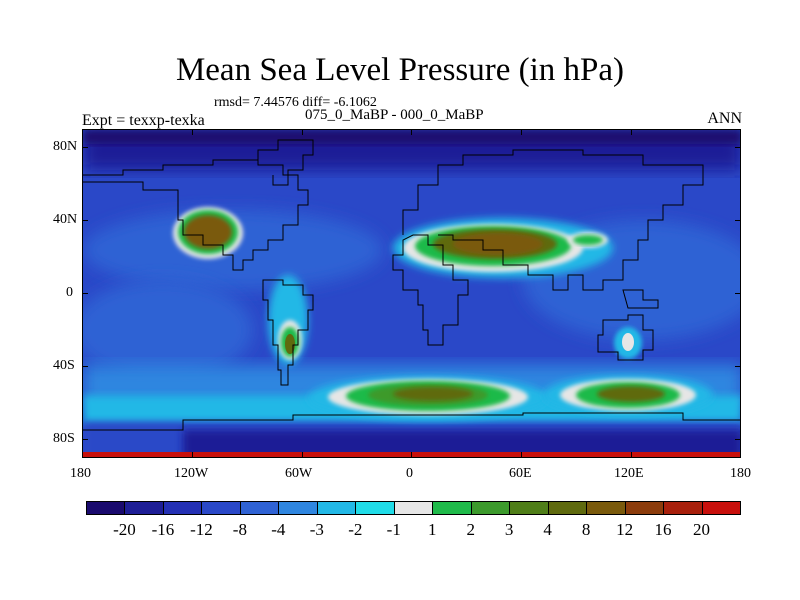 The image size is (800, 600). Describe the element at coordinates (625, 529) in the screenshot. I see `colorbar-label: 12` at that location.